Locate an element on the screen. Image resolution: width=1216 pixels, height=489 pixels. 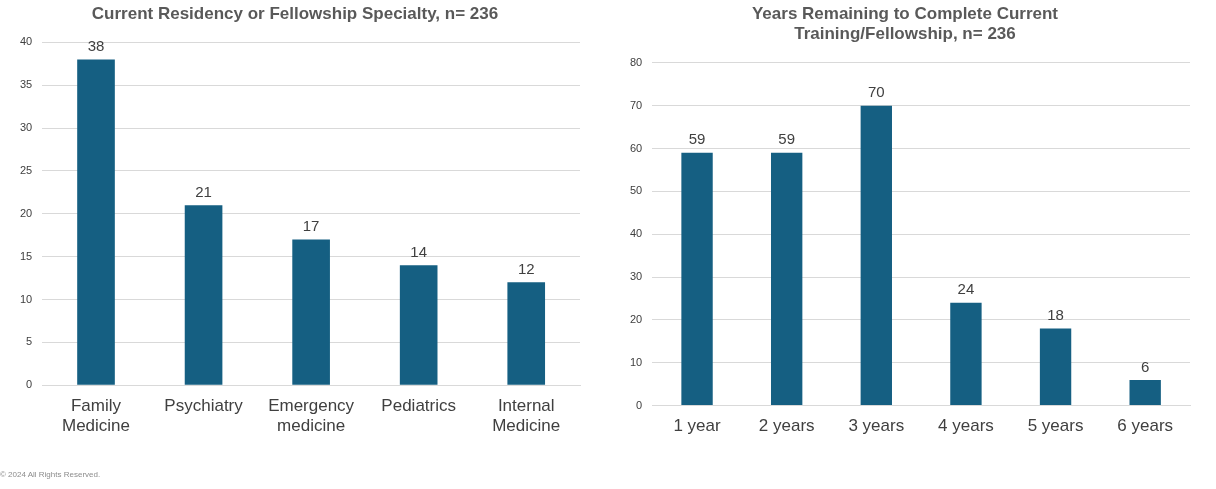
data-label: 17 is located at coordinates (311, 226).